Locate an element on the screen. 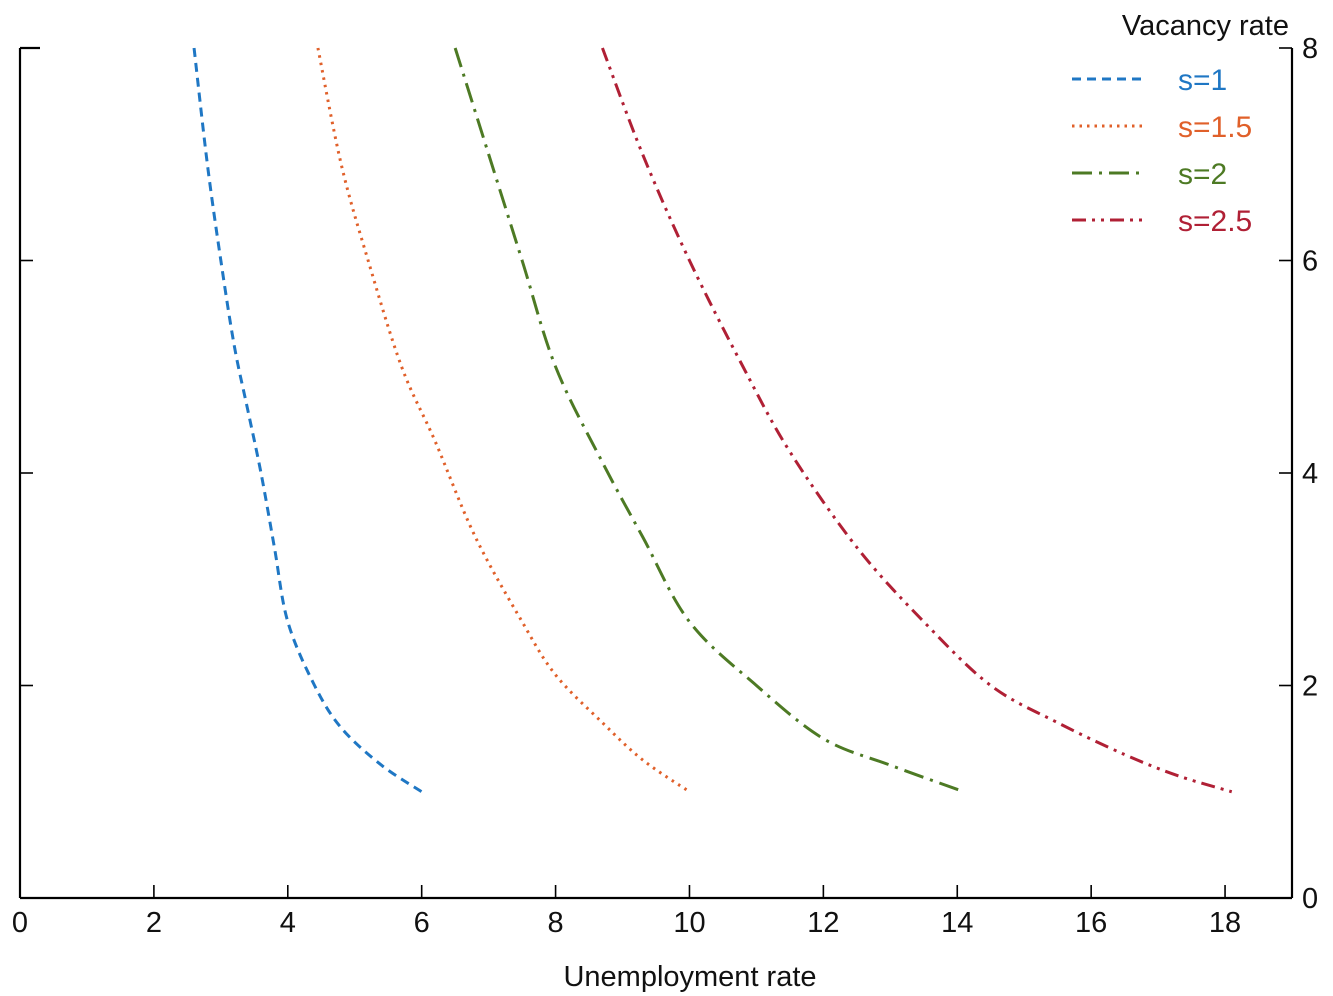 This screenshot has height=996, width=1333. x-tick-label: 14 is located at coordinates (957, 923).